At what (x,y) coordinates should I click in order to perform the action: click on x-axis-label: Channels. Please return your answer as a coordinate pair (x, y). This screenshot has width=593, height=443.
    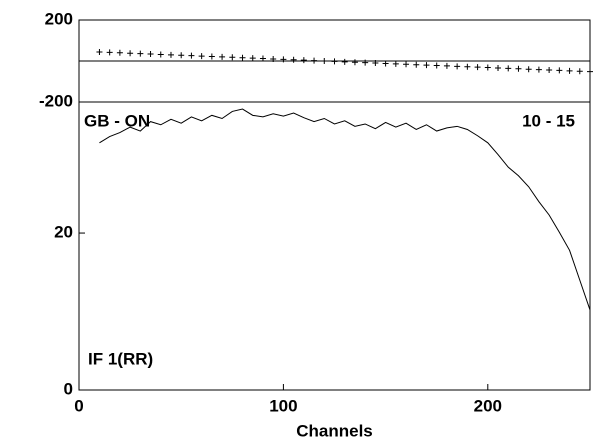
    Looking at the image, I should click on (334, 430).